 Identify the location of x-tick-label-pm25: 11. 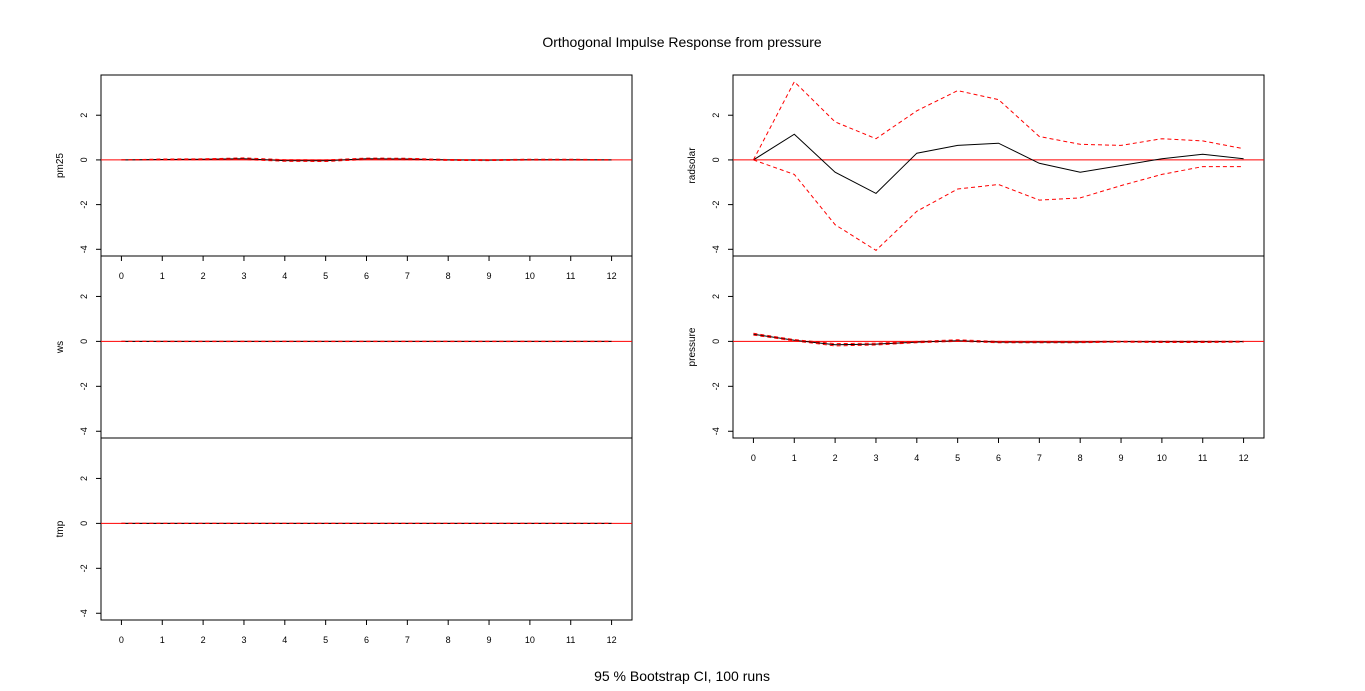
(570, 276).